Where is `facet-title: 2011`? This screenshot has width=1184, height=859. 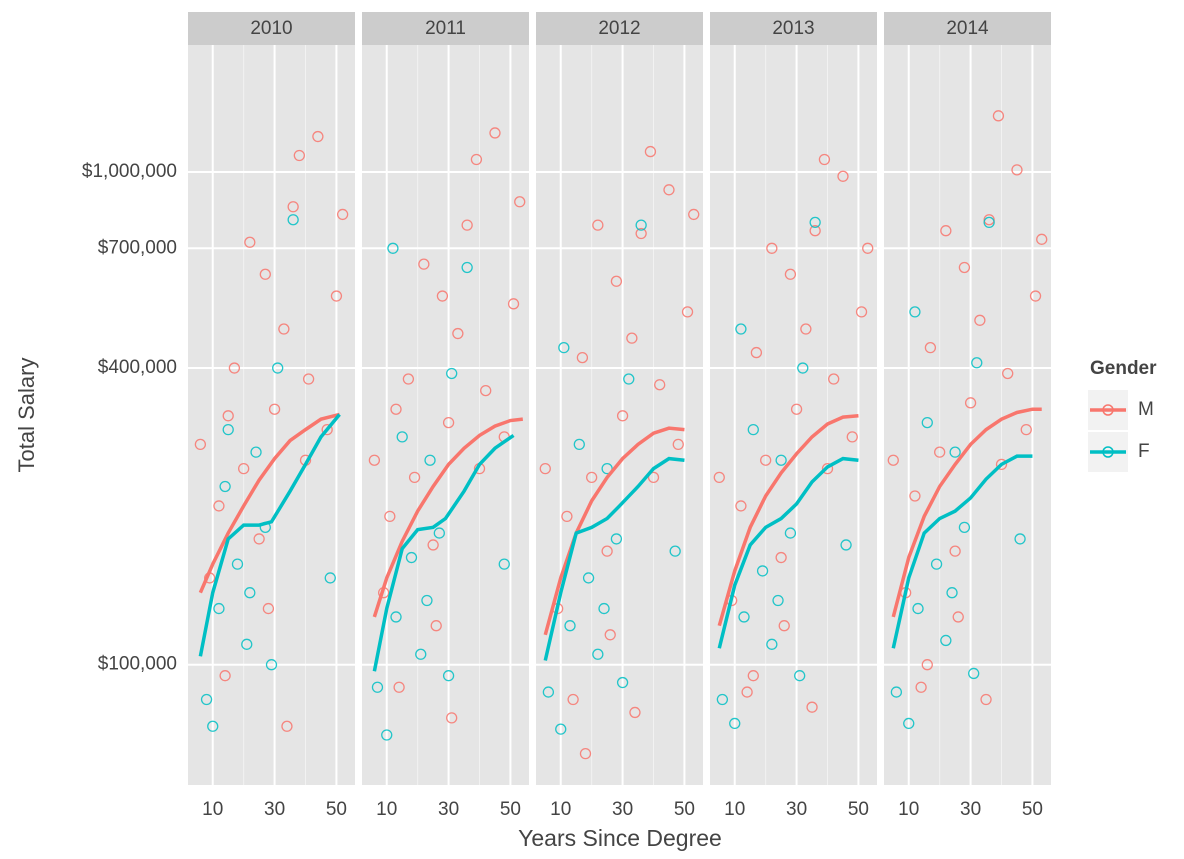 facet-title: 2011 is located at coordinates (445, 28).